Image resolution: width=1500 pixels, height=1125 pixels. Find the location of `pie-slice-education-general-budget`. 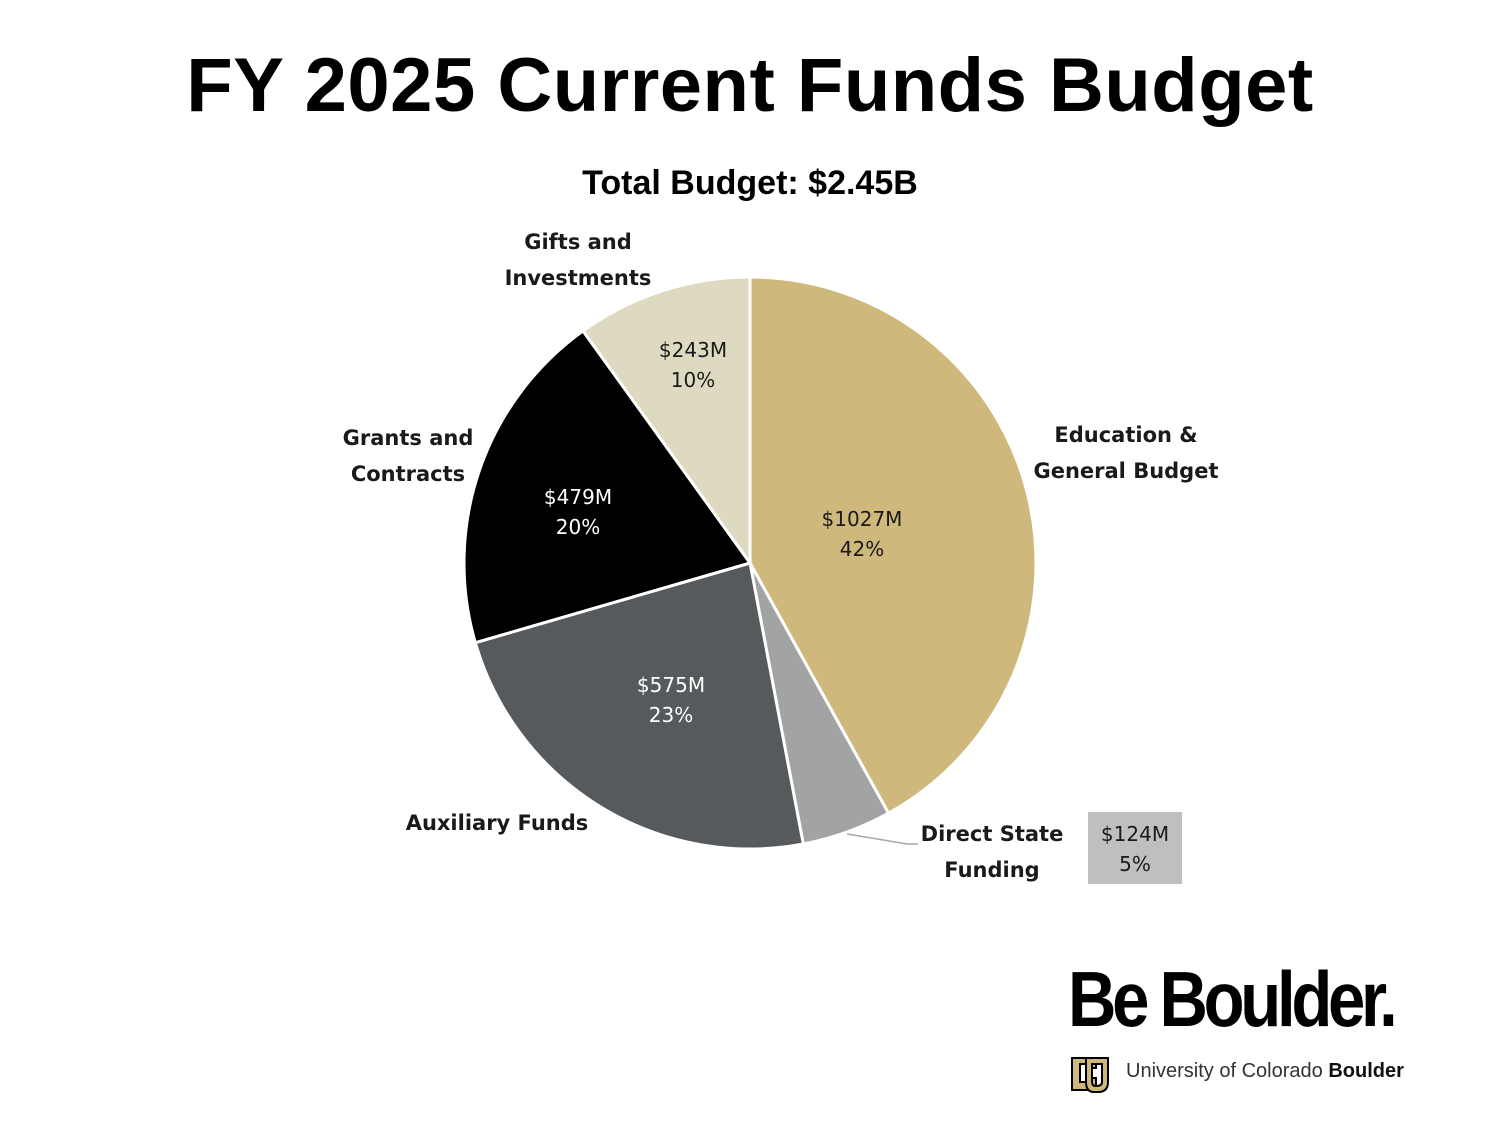

pie-slice-education-general-budget is located at coordinates (893, 545).